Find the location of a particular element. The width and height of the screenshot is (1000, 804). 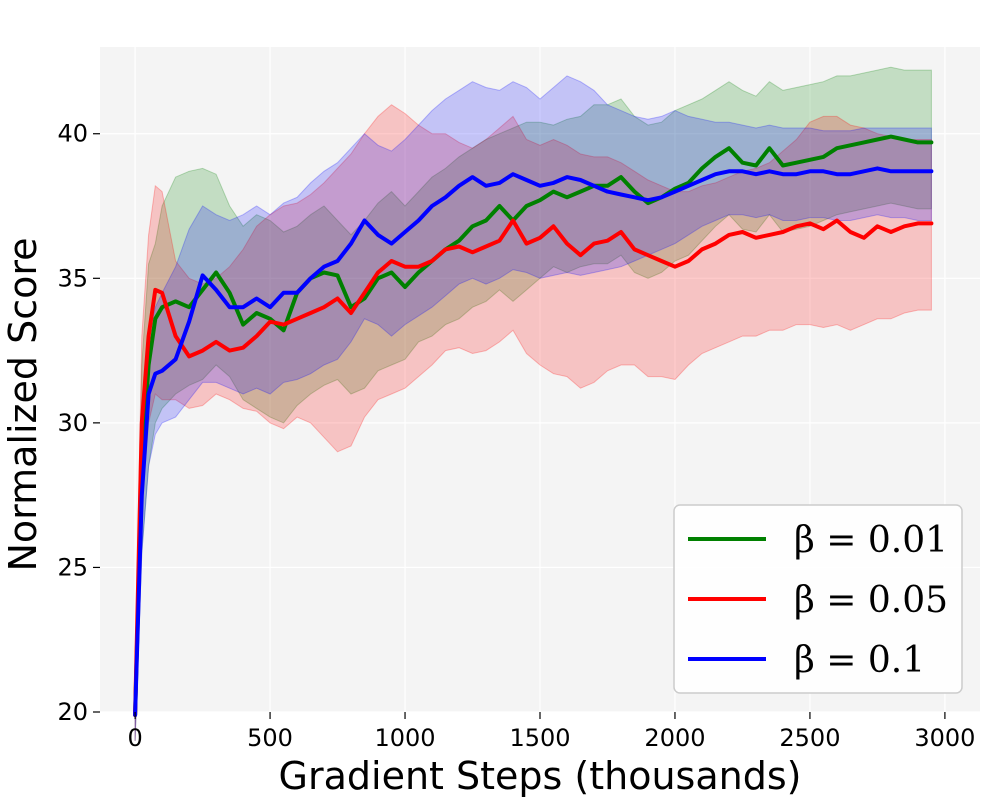

y-tick-label: 20 is located at coordinates (72, 712).